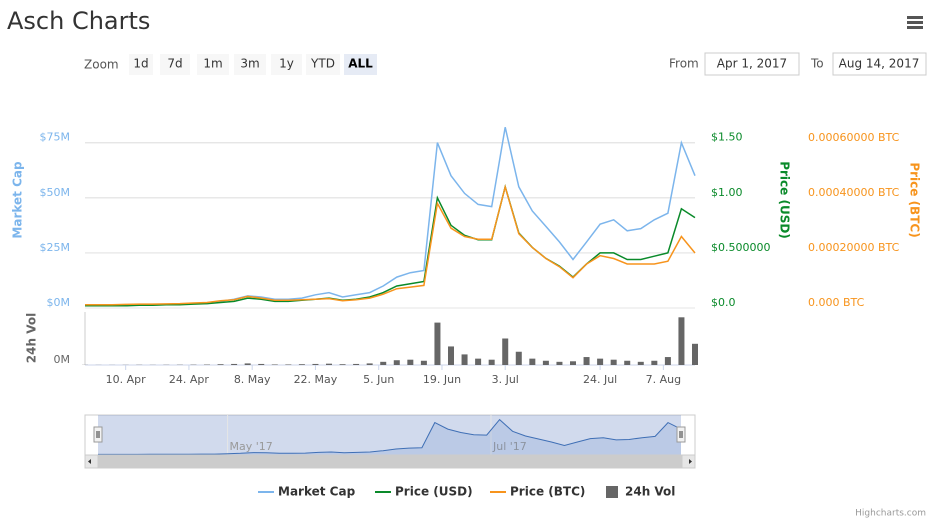 This screenshot has height=524, width=936. What do you see at coordinates (62, 359) in the screenshot?
I see `y-tick-label: 0M` at bounding box center [62, 359].